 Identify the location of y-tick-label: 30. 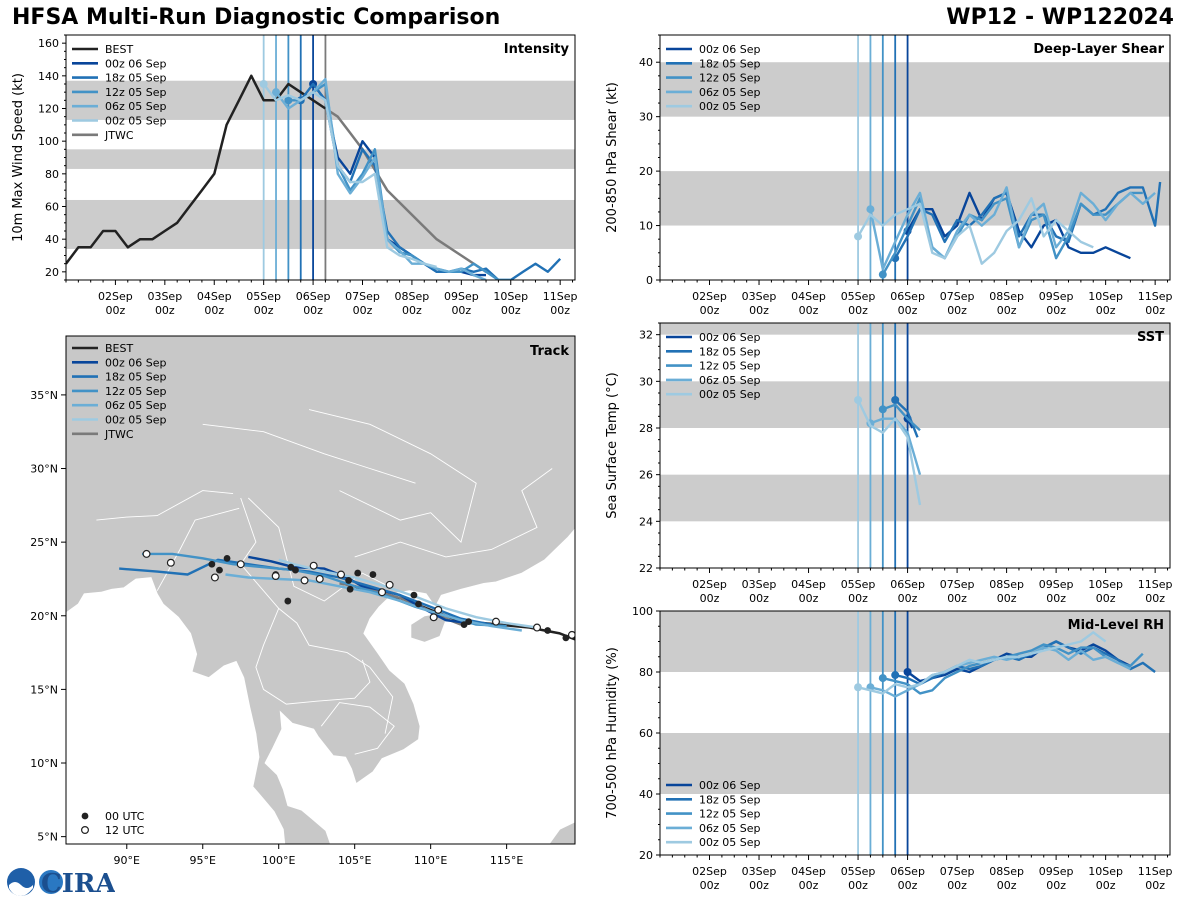
(646, 117).